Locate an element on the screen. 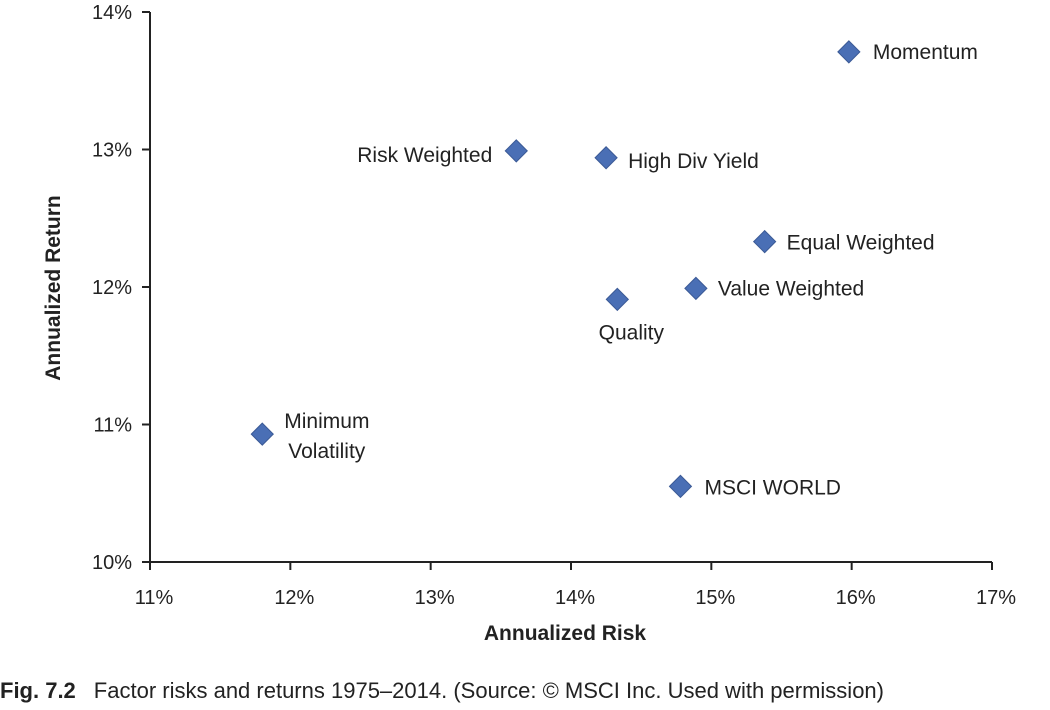 This screenshot has width=1050, height=710. y-tick-label: 14% is located at coordinates (112, 13).